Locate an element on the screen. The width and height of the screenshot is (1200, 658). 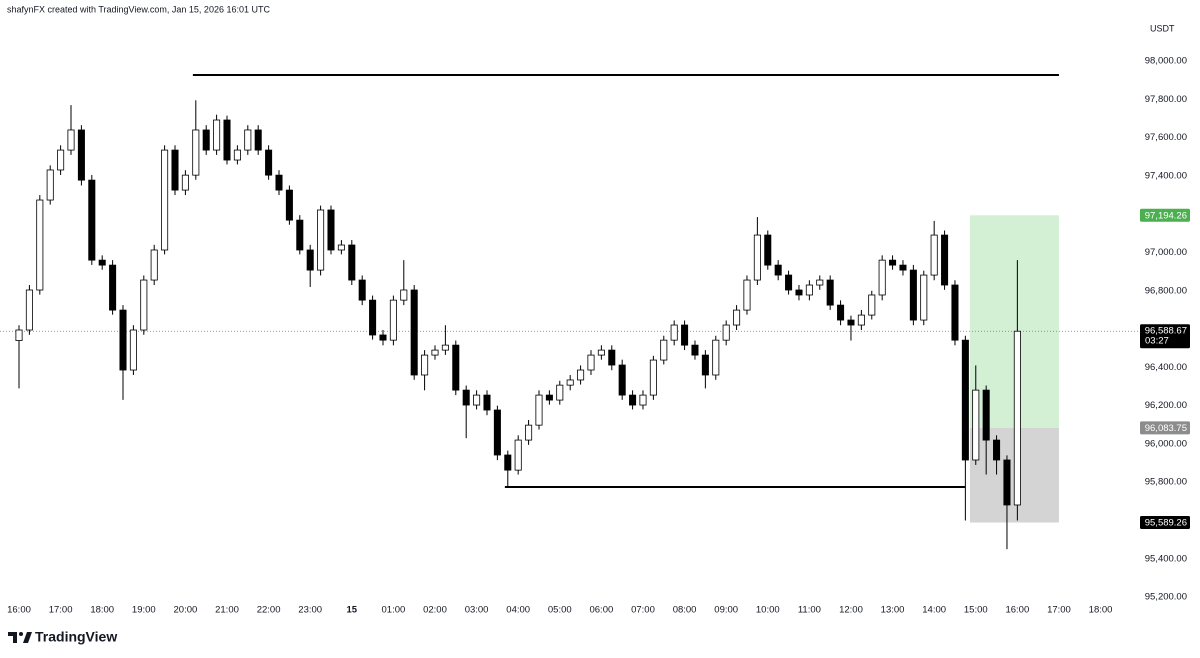
brand-logo: TradingView is located at coordinates (62, 637).